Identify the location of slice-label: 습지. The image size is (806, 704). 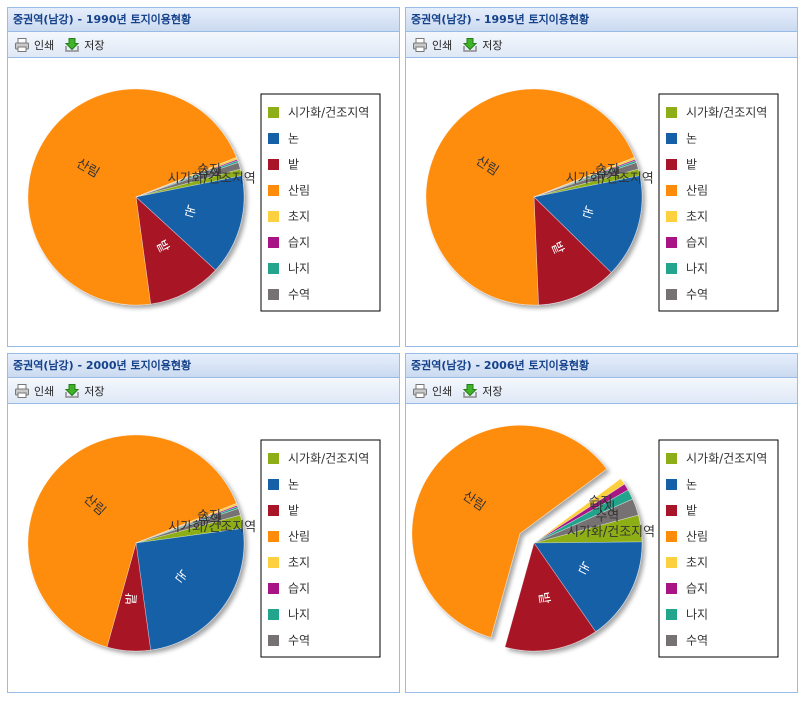
(209, 170).